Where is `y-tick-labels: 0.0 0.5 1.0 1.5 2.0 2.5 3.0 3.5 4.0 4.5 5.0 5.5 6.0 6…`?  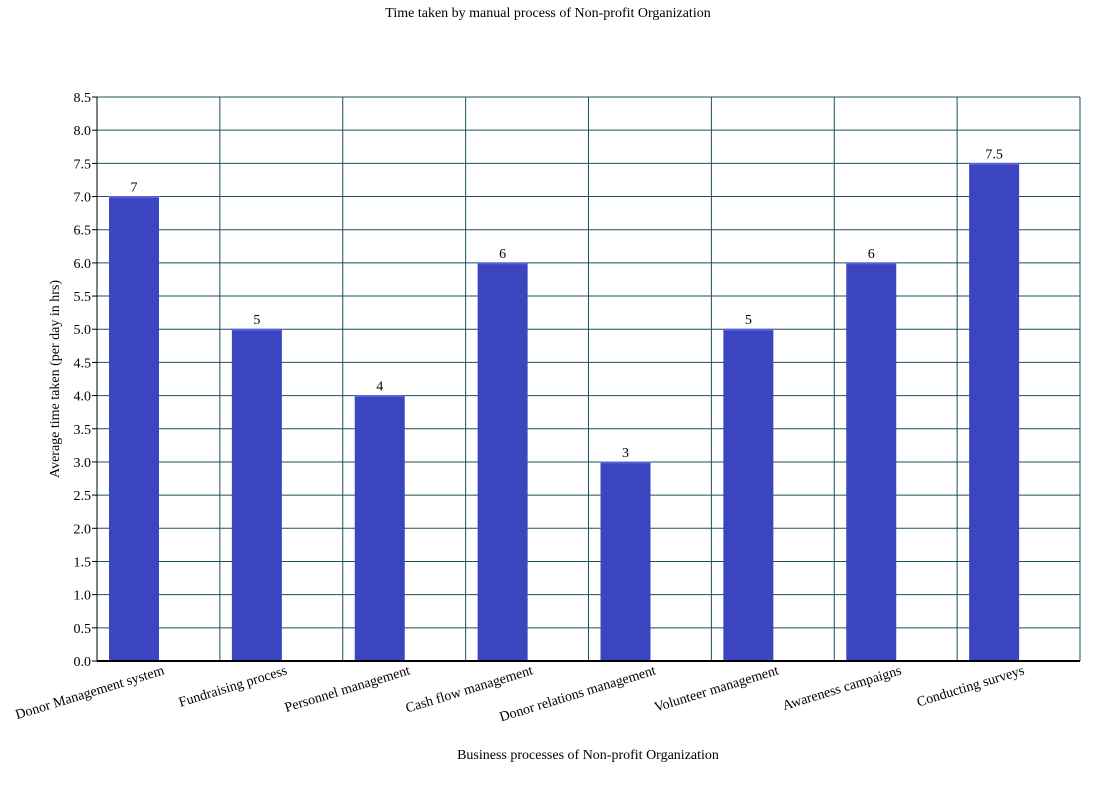
y-tick-labels: 0.0 0.5 1.0 1.5 2.0 2.5 3.0 3.5 4.0 4.5 5.0 5.5 6.0 6… is located at coordinates (83, 380).